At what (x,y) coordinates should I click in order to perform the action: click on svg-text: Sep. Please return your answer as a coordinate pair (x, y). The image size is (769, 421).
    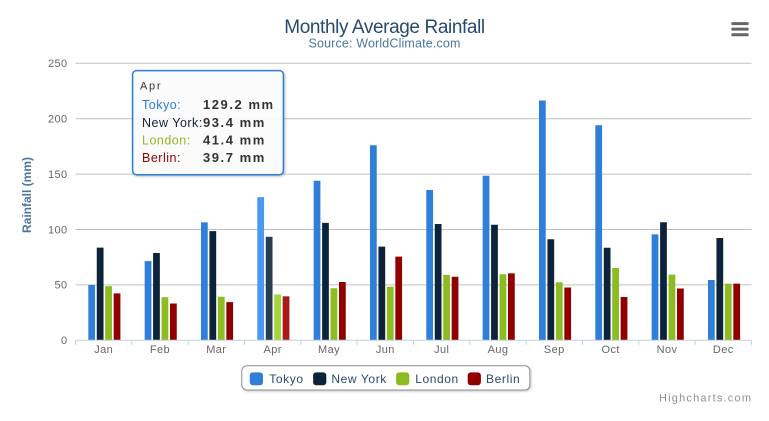
    Looking at the image, I should click on (554, 350).